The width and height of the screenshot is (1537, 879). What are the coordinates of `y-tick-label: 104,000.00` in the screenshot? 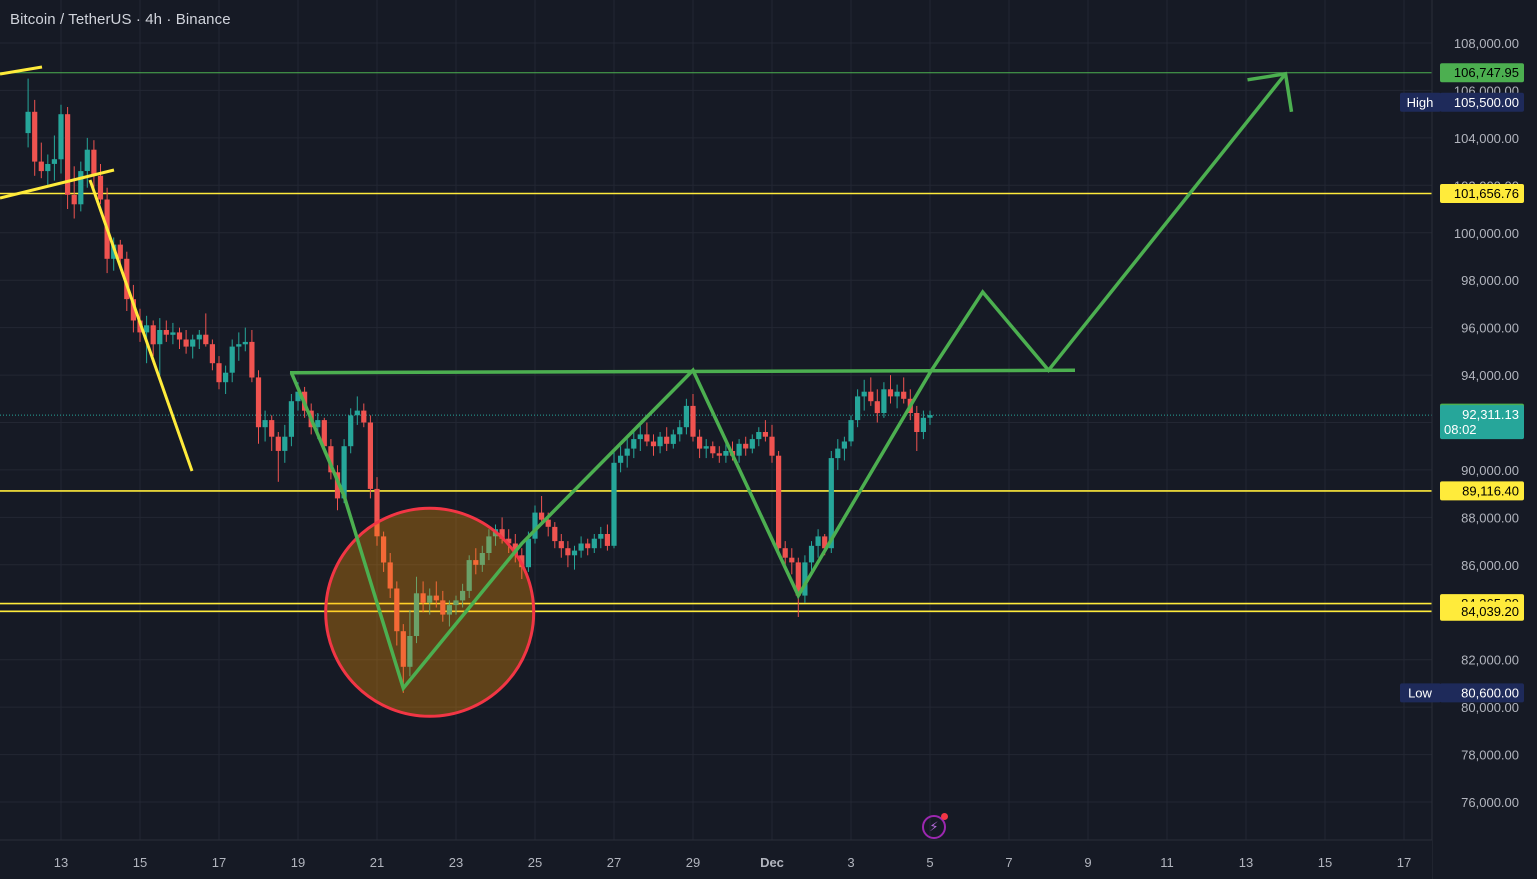 It's located at (1486, 138).